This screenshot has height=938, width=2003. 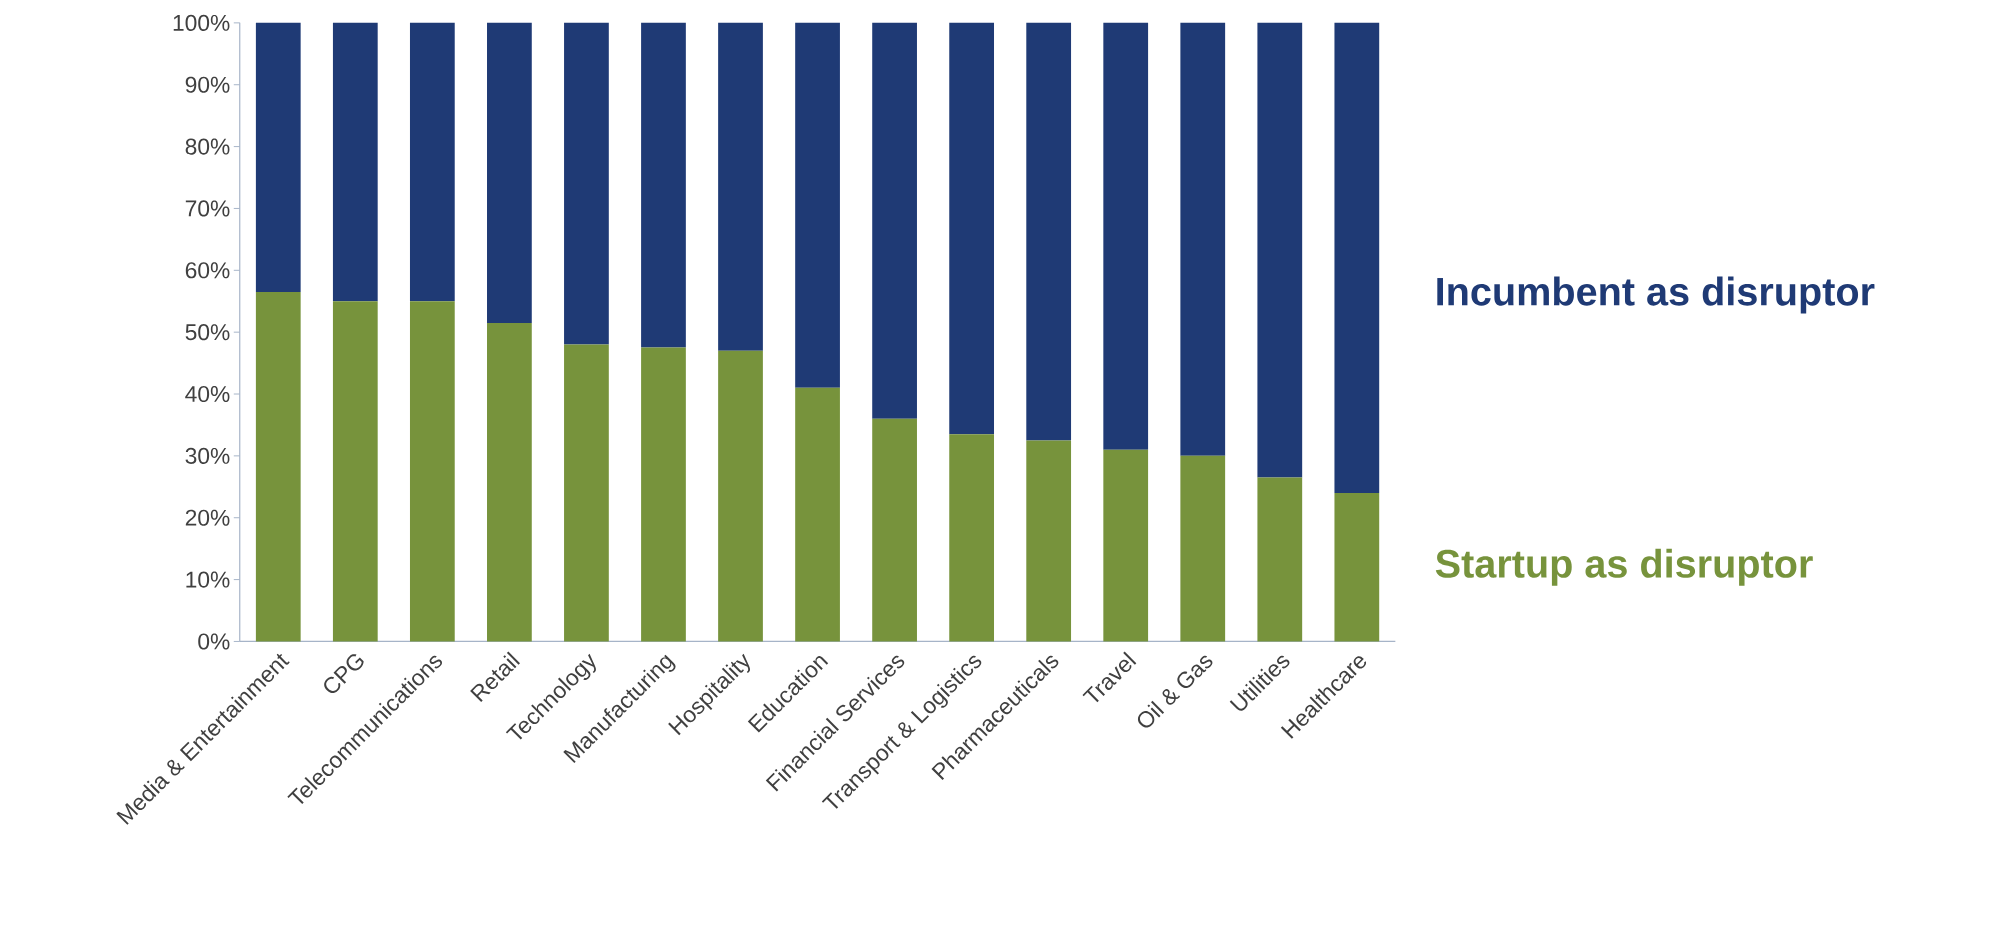 I want to click on y-tick-label: 90%, so click(x=207, y=84).